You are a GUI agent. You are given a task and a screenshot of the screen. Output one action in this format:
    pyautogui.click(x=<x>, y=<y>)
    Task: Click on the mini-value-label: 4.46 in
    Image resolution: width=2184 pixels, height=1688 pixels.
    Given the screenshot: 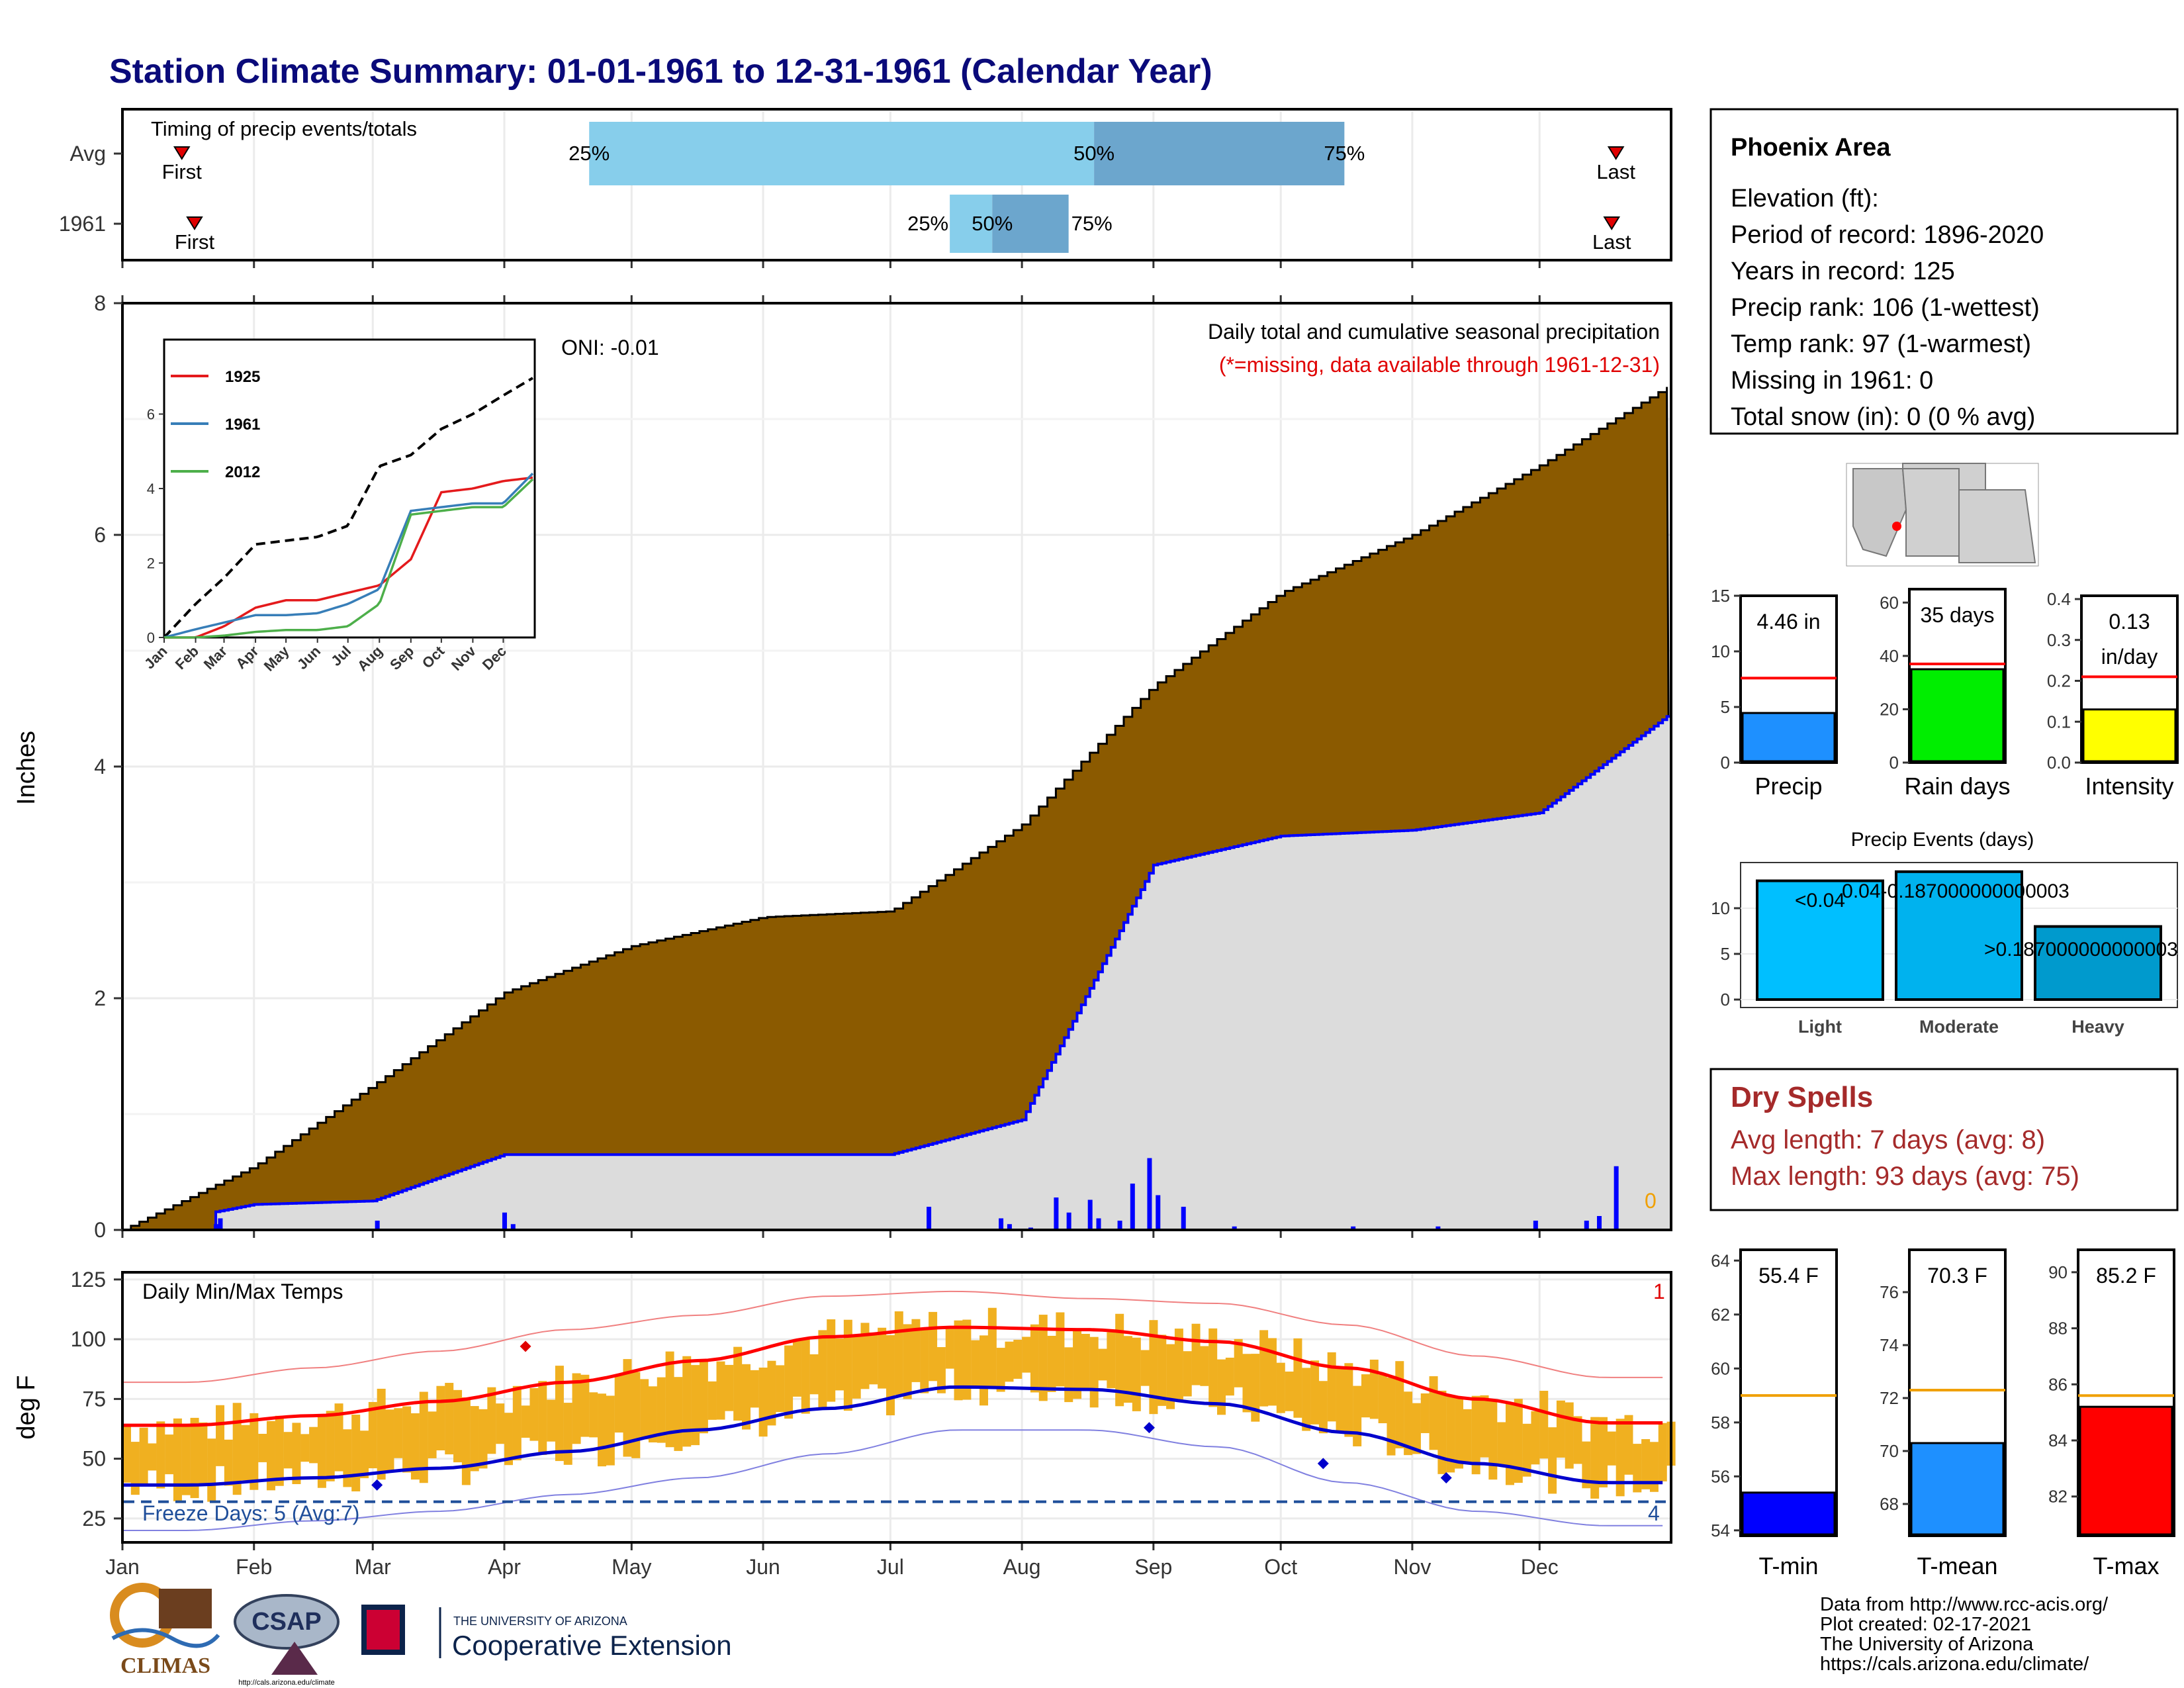 What is the action you would take?
    pyautogui.click(x=1788, y=621)
    